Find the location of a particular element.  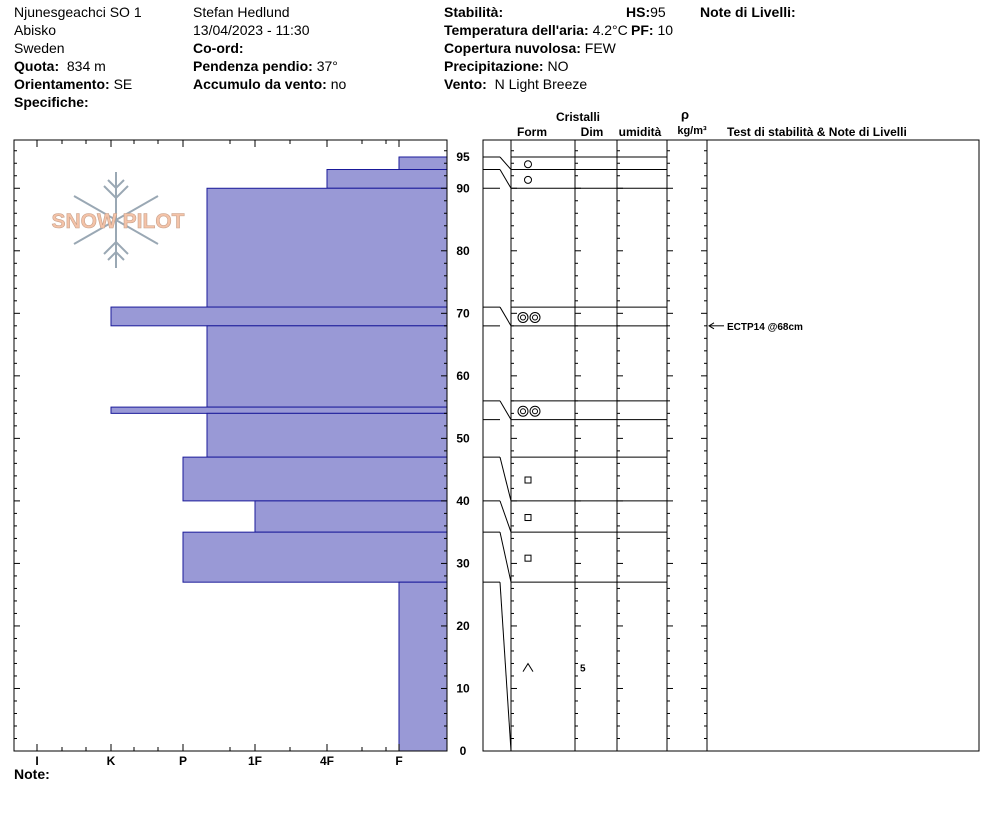

depth-label: 10 is located at coordinates (463, 688).